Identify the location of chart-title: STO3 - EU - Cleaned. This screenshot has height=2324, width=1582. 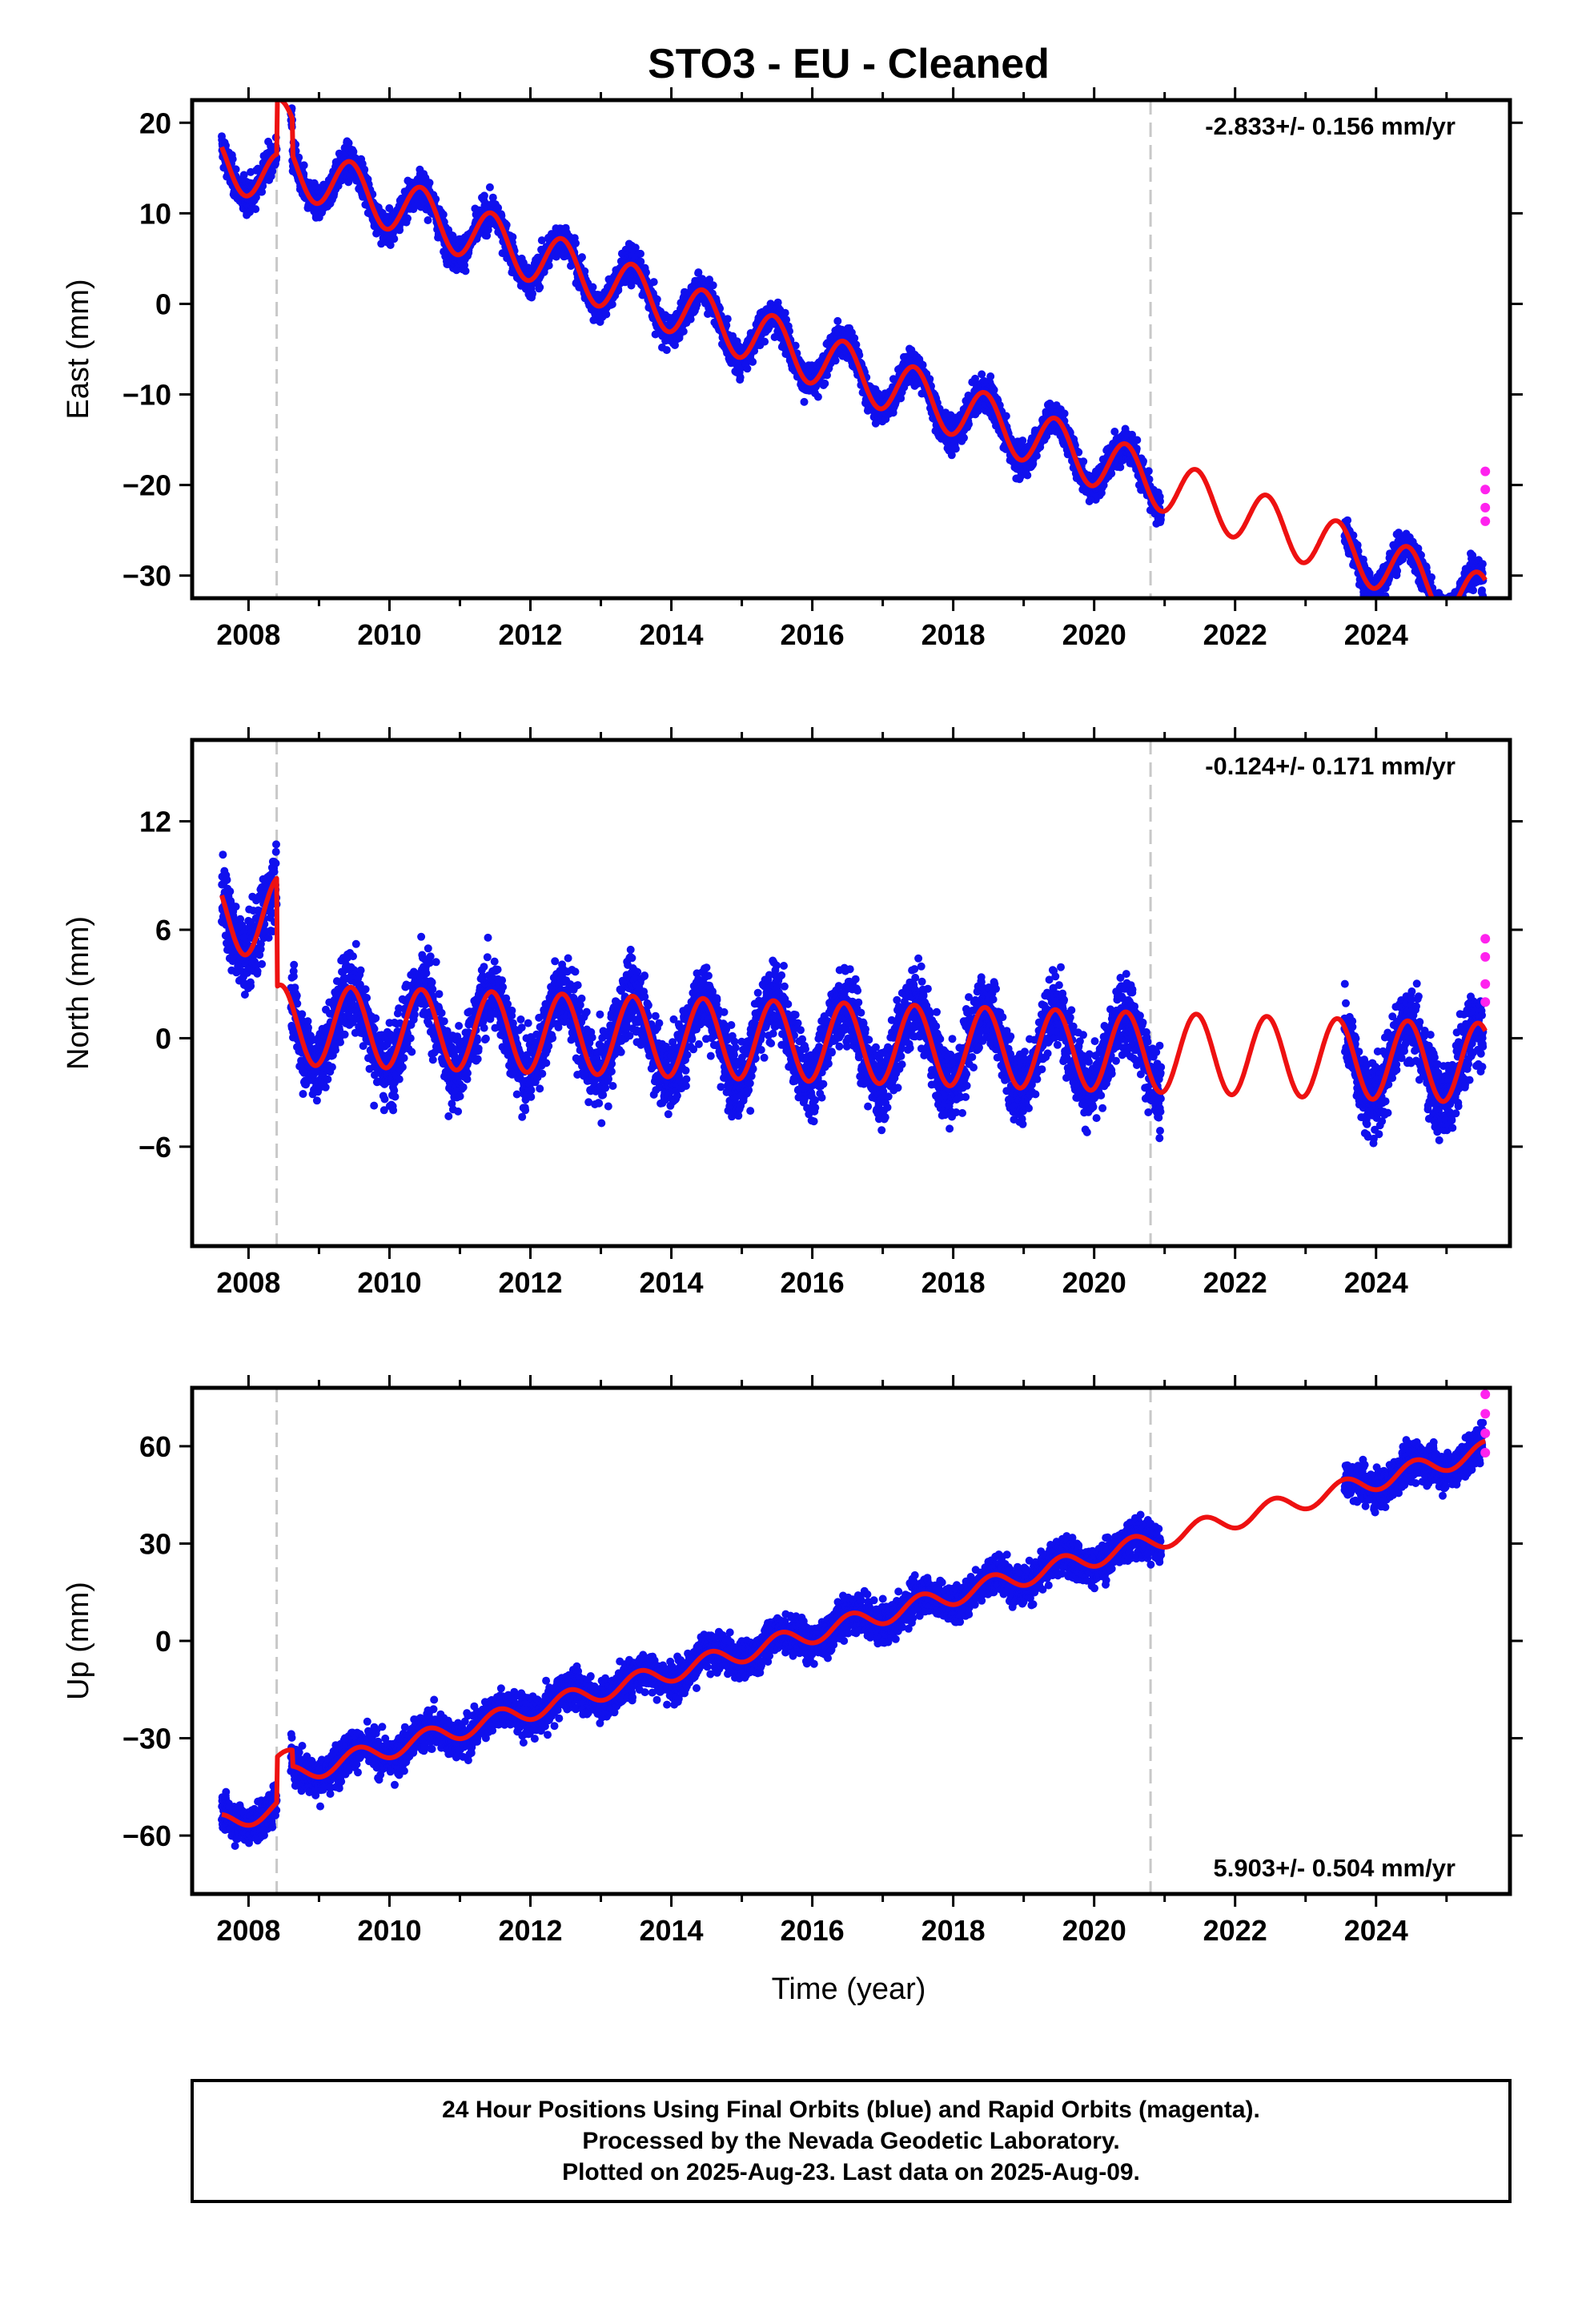
(849, 64).